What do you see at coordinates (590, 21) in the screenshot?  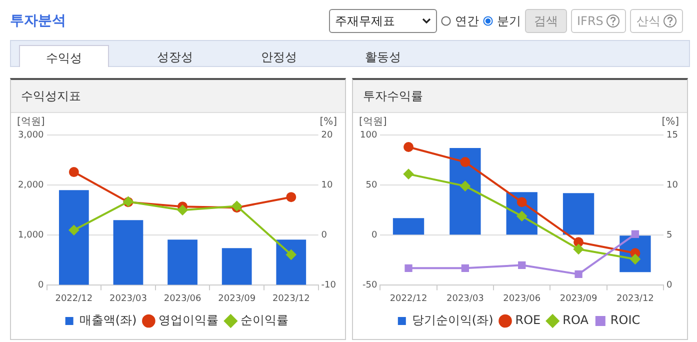 I see `text: IFRS` at bounding box center [590, 21].